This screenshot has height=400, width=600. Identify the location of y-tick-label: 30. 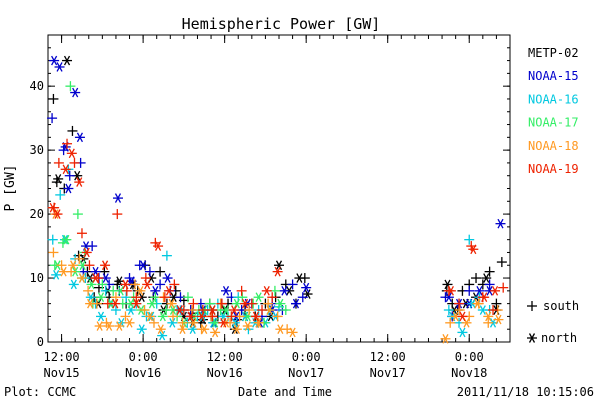
(37, 150).